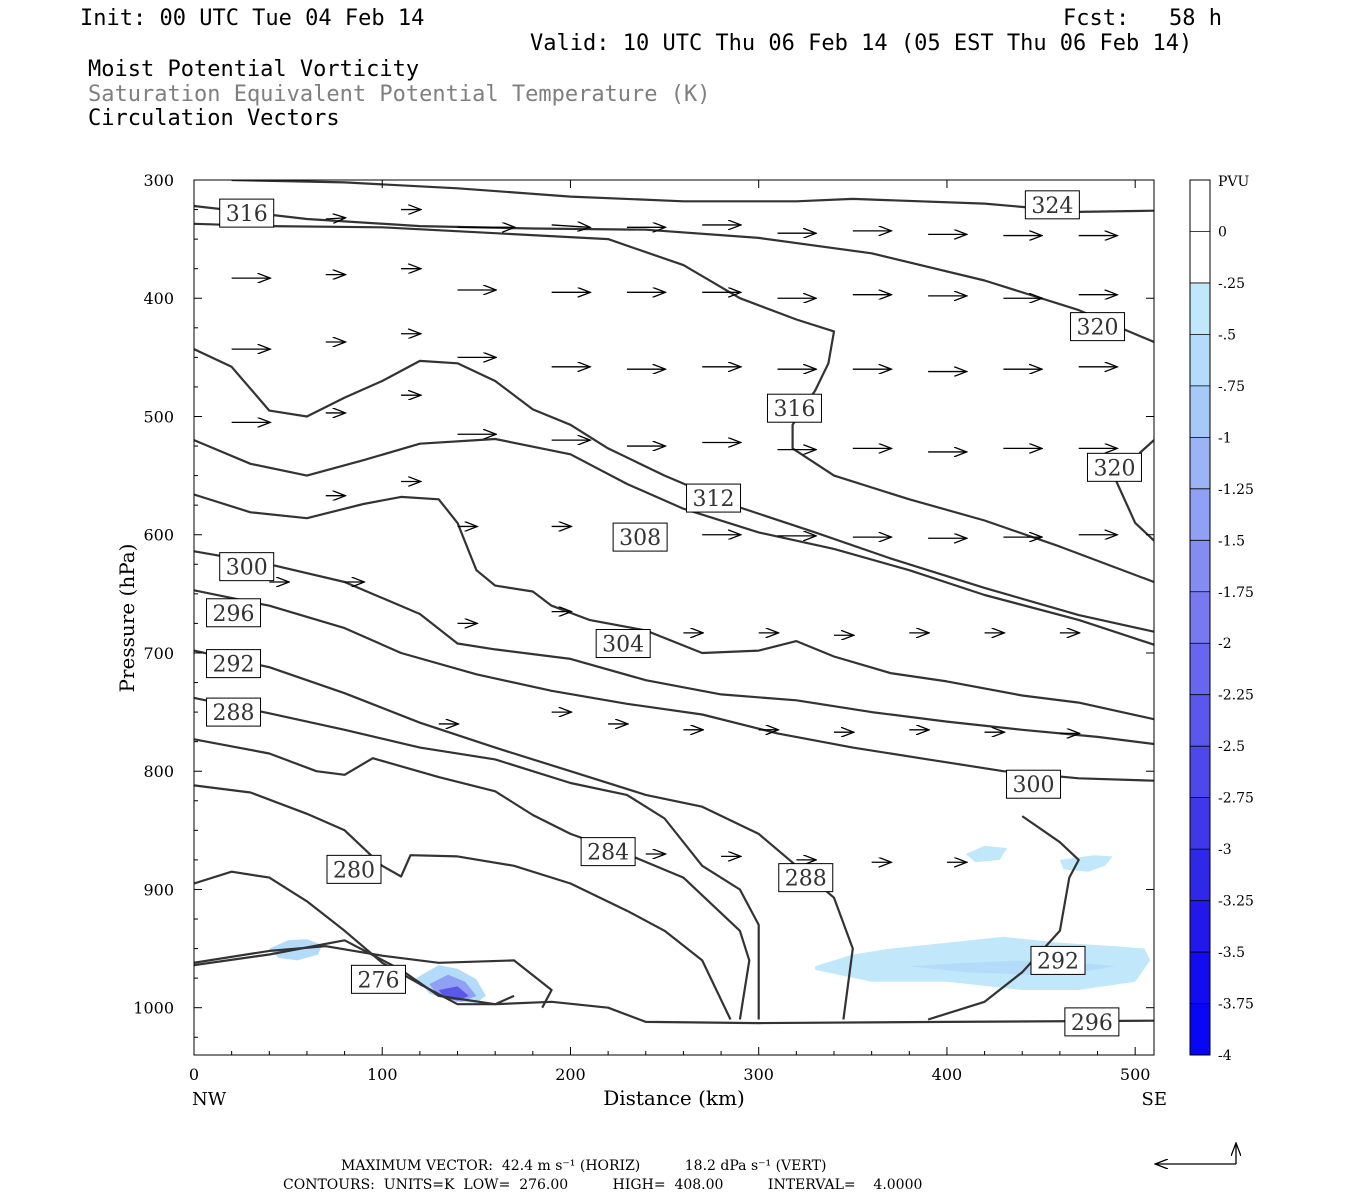 This screenshot has width=1350, height=1200. I want to click on y-tick-label-5: 800, so click(158, 771).